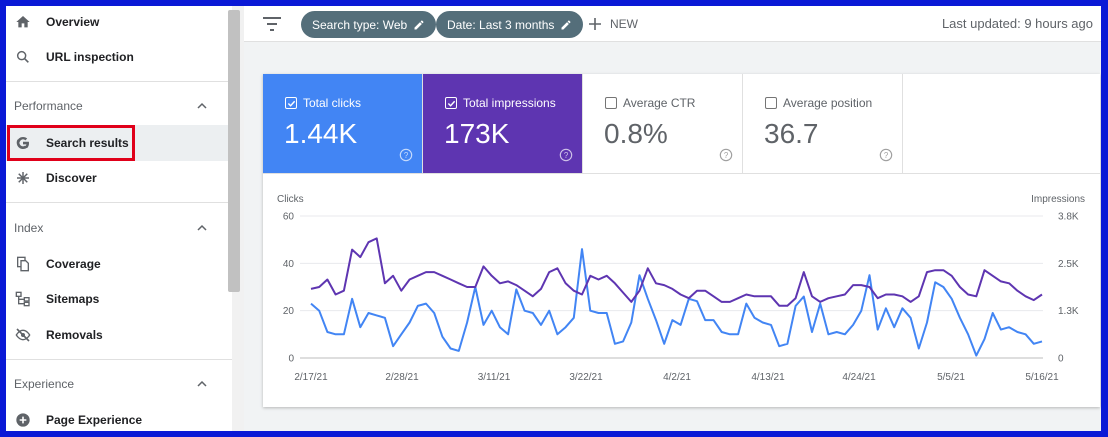 The width and height of the screenshot is (1108, 437). I want to click on sidebar-item-page-experience: Page Experience, so click(119, 417).